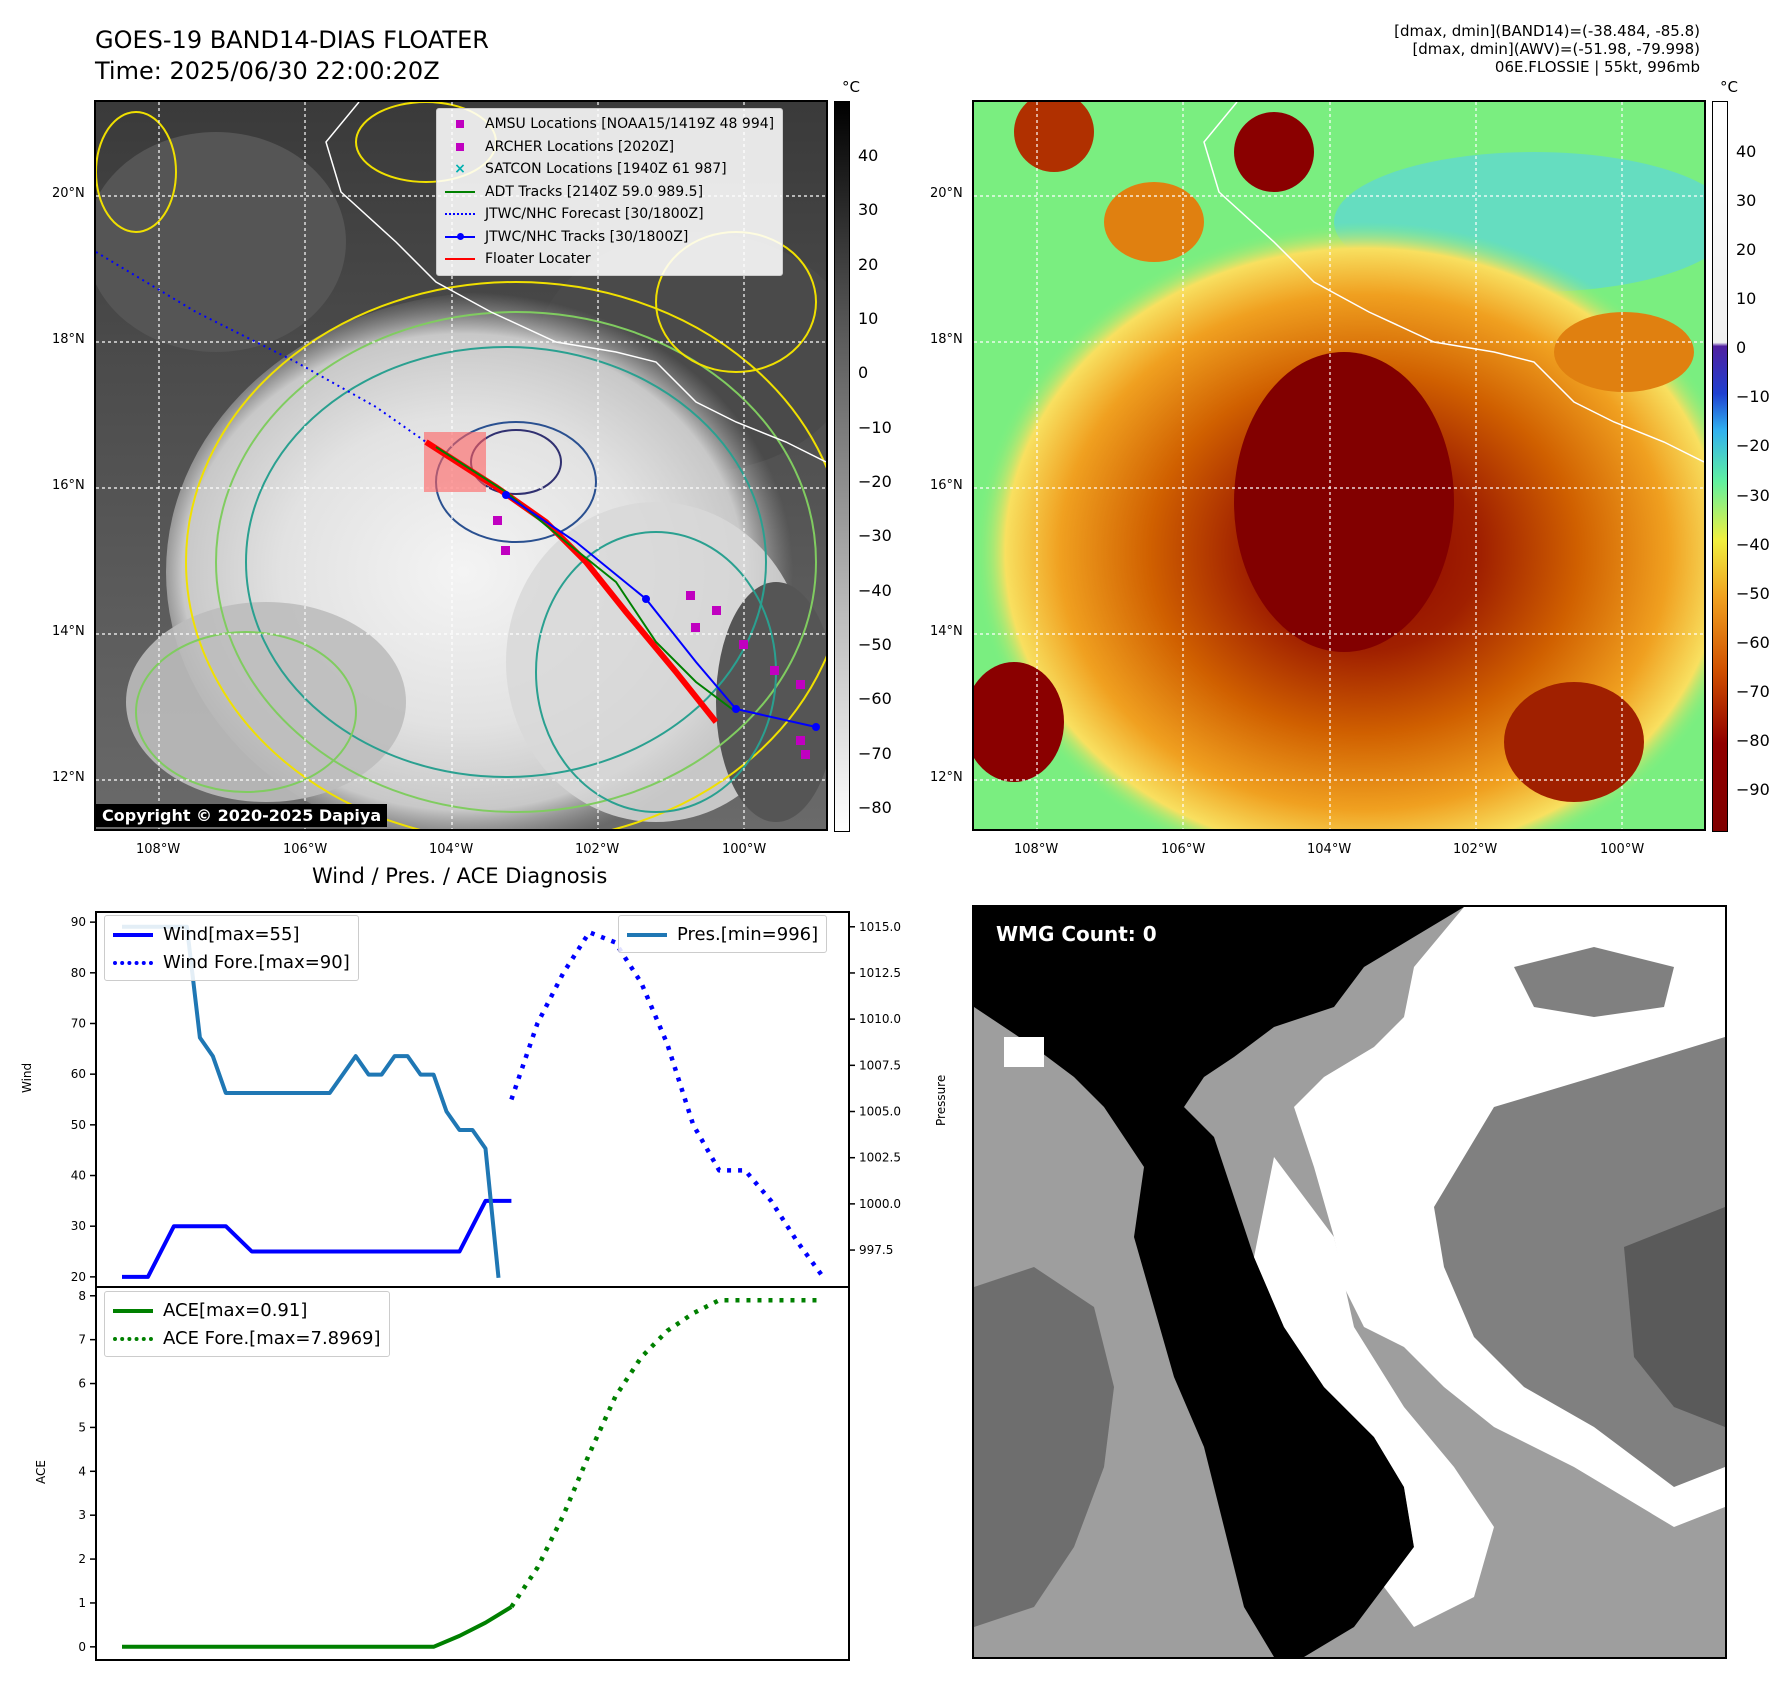  What do you see at coordinates (609, 147) in the screenshot?
I see `legend-item-archer: ARCHER Locations [2020Z]` at bounding box center [609, 147].